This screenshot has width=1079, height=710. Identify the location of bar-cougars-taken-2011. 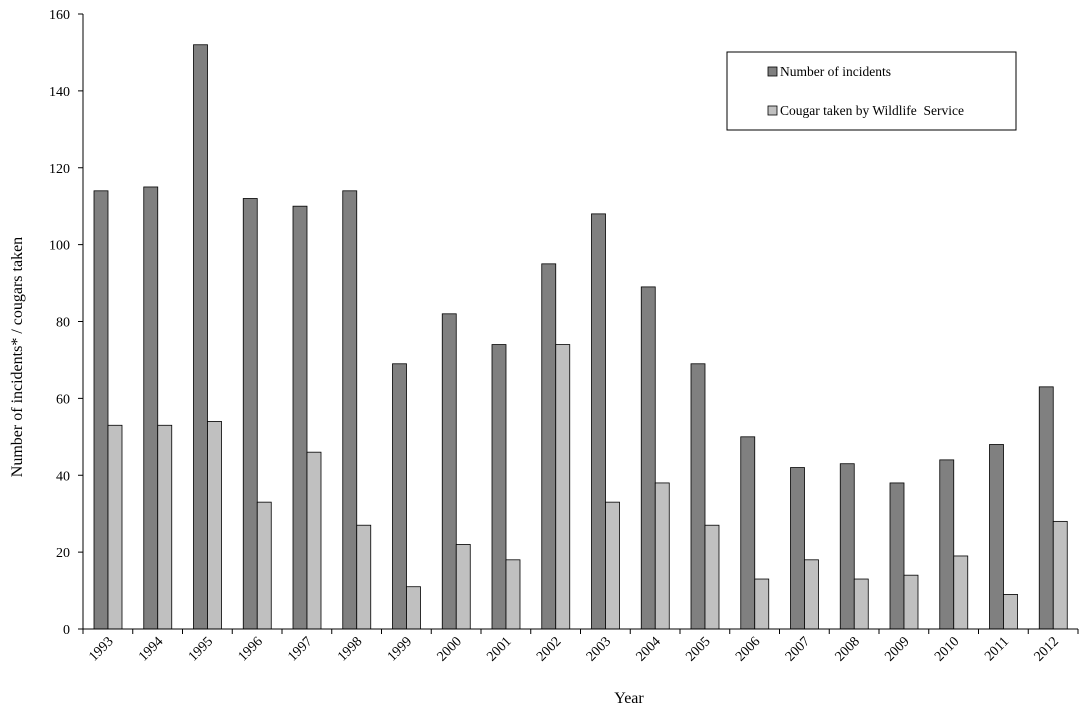
(1010, 612).